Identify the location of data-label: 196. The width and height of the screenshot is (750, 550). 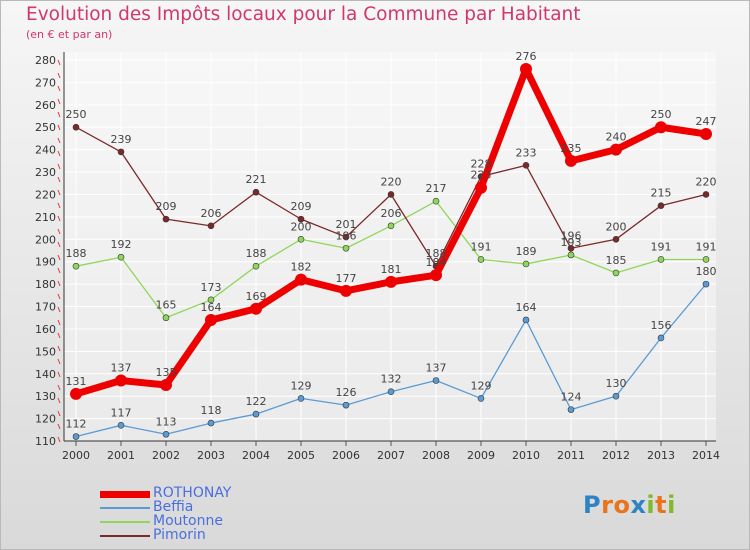
(346, 235).